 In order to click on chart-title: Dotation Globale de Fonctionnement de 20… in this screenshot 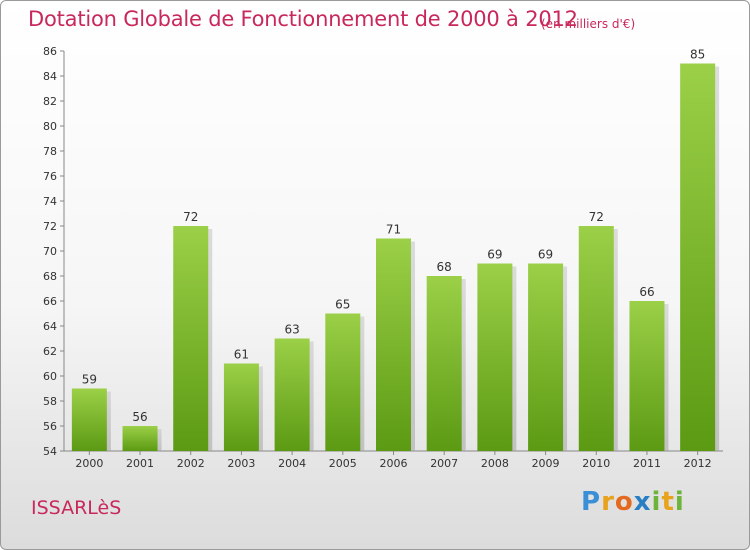, I will do `click(303, 19)`.